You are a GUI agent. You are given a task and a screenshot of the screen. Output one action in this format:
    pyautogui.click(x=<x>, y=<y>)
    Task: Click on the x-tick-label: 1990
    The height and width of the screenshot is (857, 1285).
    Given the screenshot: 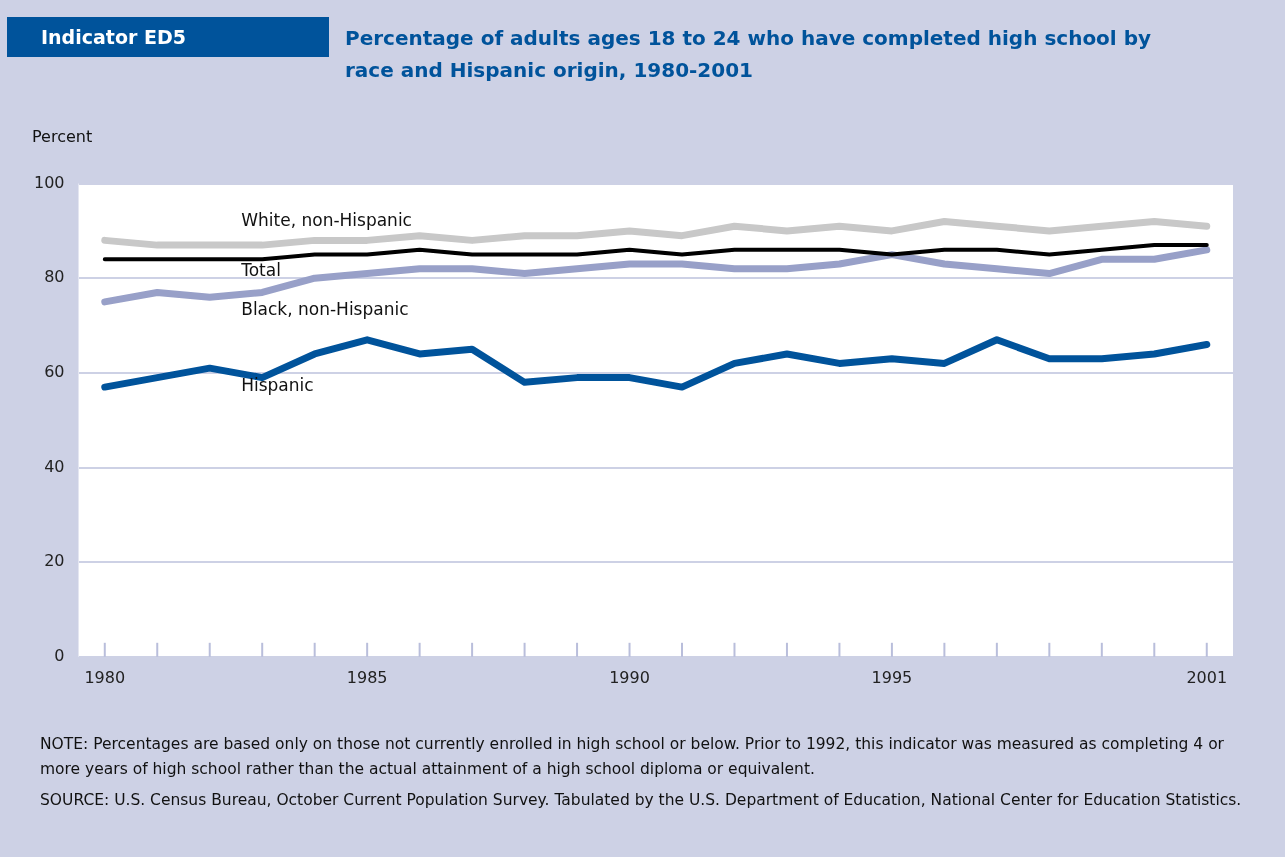 What is the action you would take?
    pyautogui.click(x=629, y=677)
    